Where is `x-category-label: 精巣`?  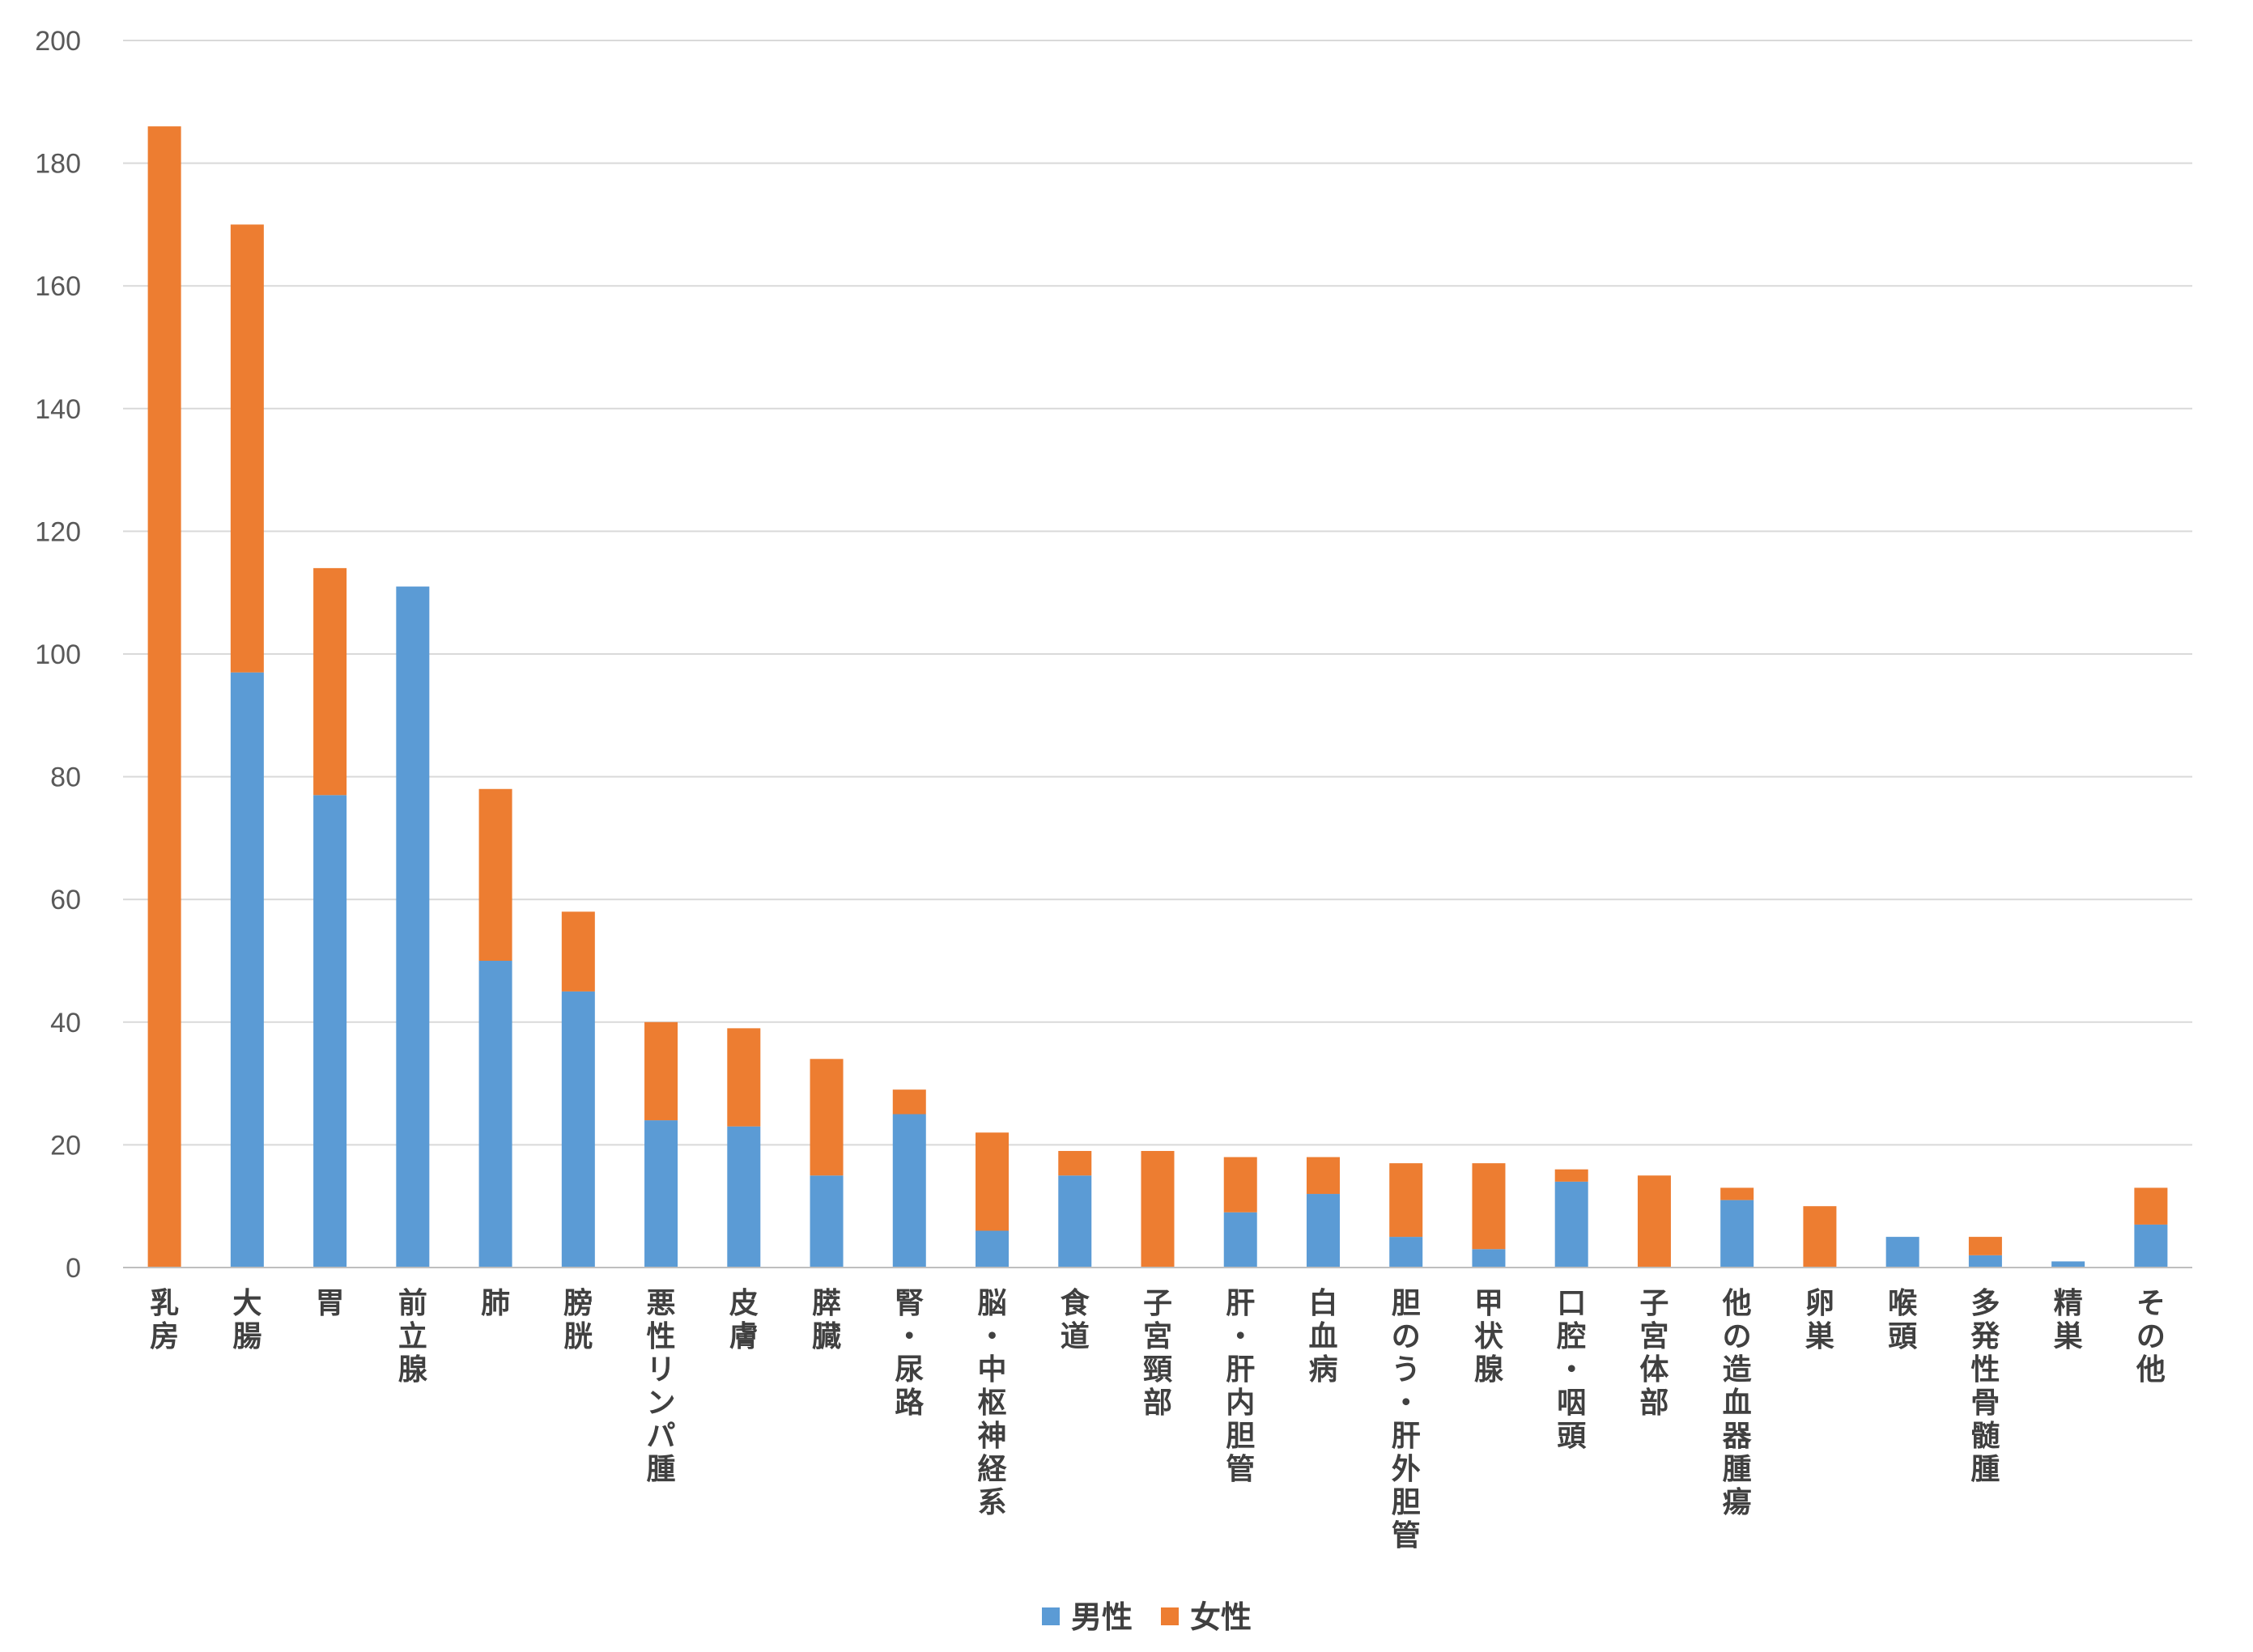 x-category-label: 精巣 is located at coordinates (2068, 1320).